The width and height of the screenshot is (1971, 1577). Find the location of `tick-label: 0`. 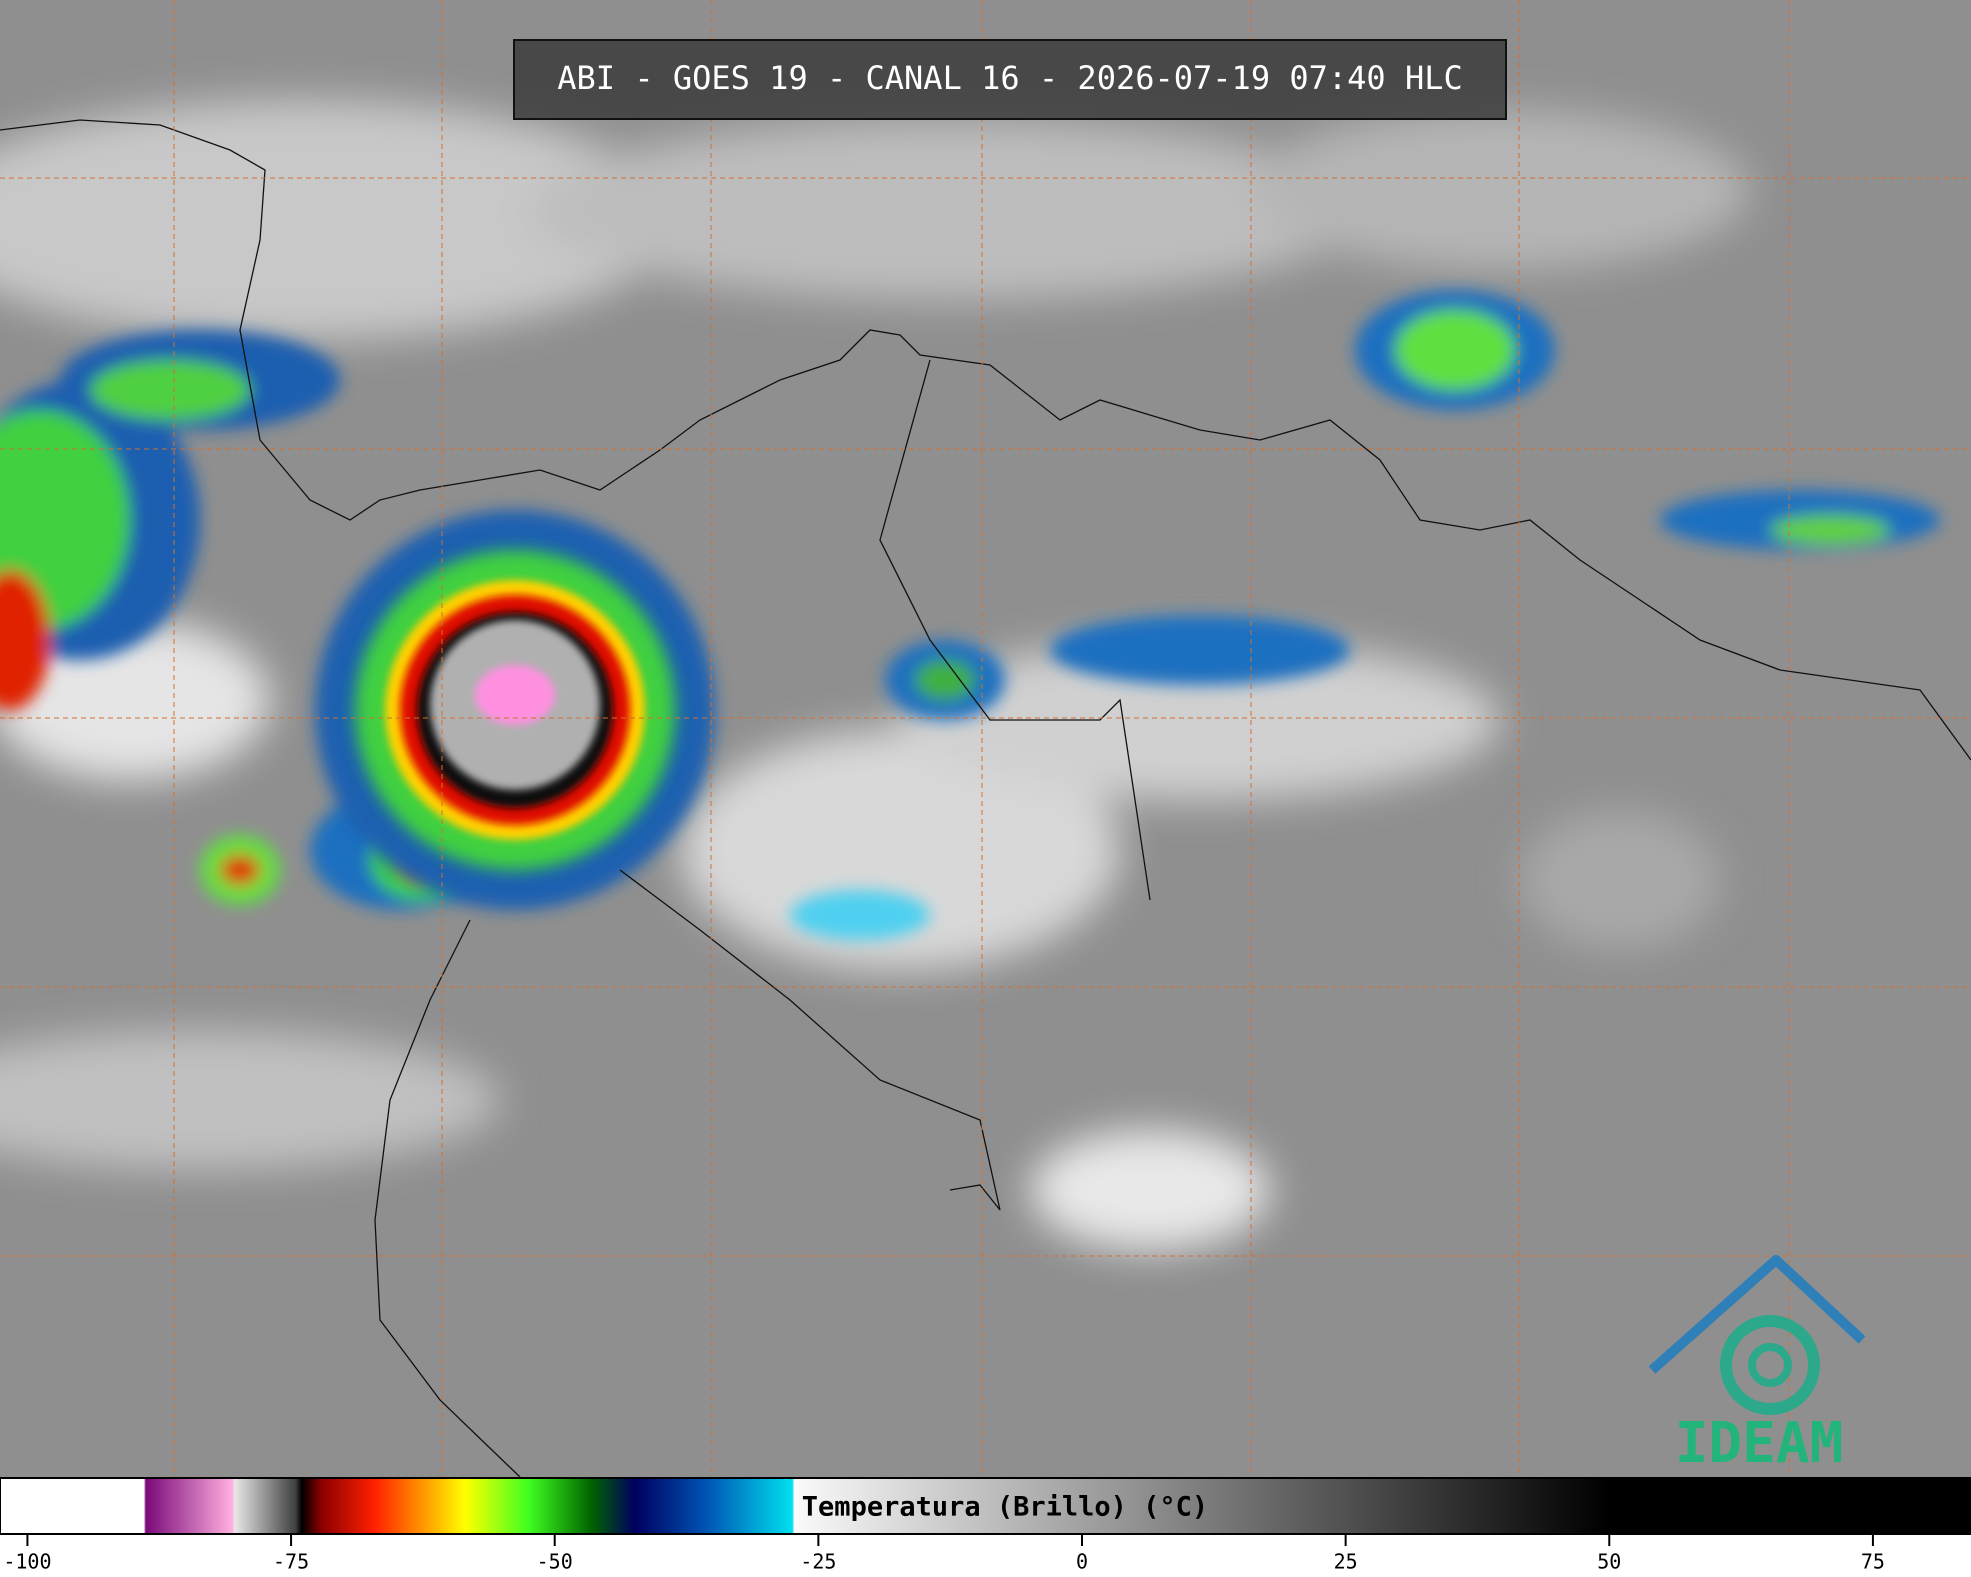

tick-label: 0 is located at coordinates (1082, 1562).